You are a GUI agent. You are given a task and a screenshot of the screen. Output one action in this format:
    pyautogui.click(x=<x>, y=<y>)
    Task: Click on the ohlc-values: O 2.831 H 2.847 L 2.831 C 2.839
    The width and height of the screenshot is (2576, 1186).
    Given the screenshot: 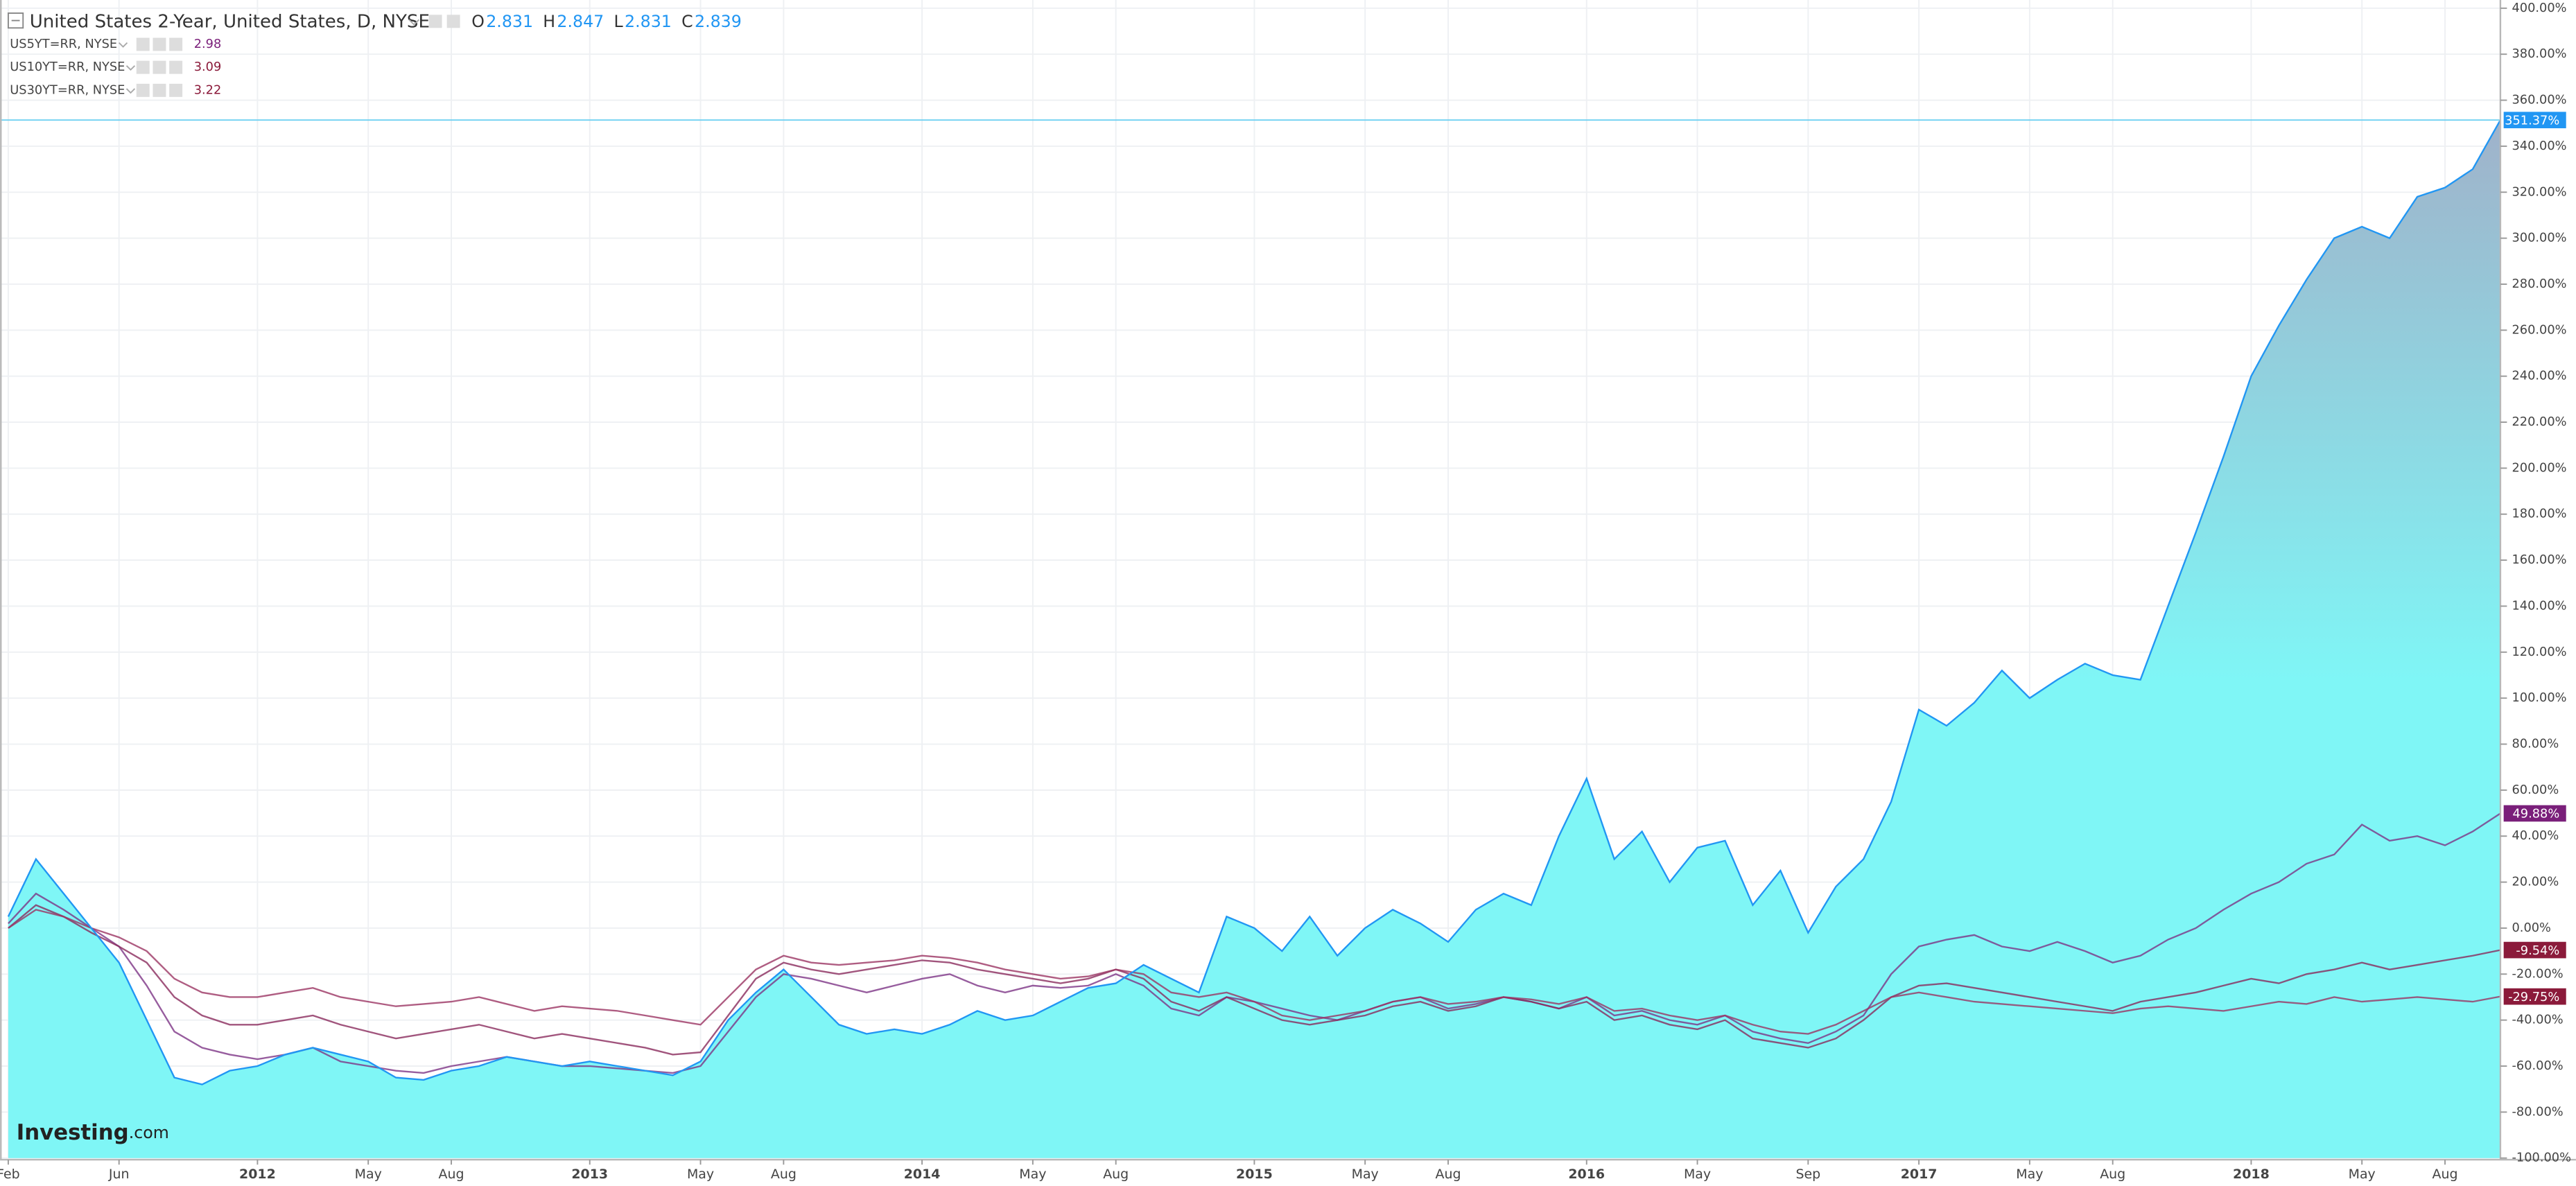 What is the action you would take?
    pyautogui.click(x=606, y=20)
    